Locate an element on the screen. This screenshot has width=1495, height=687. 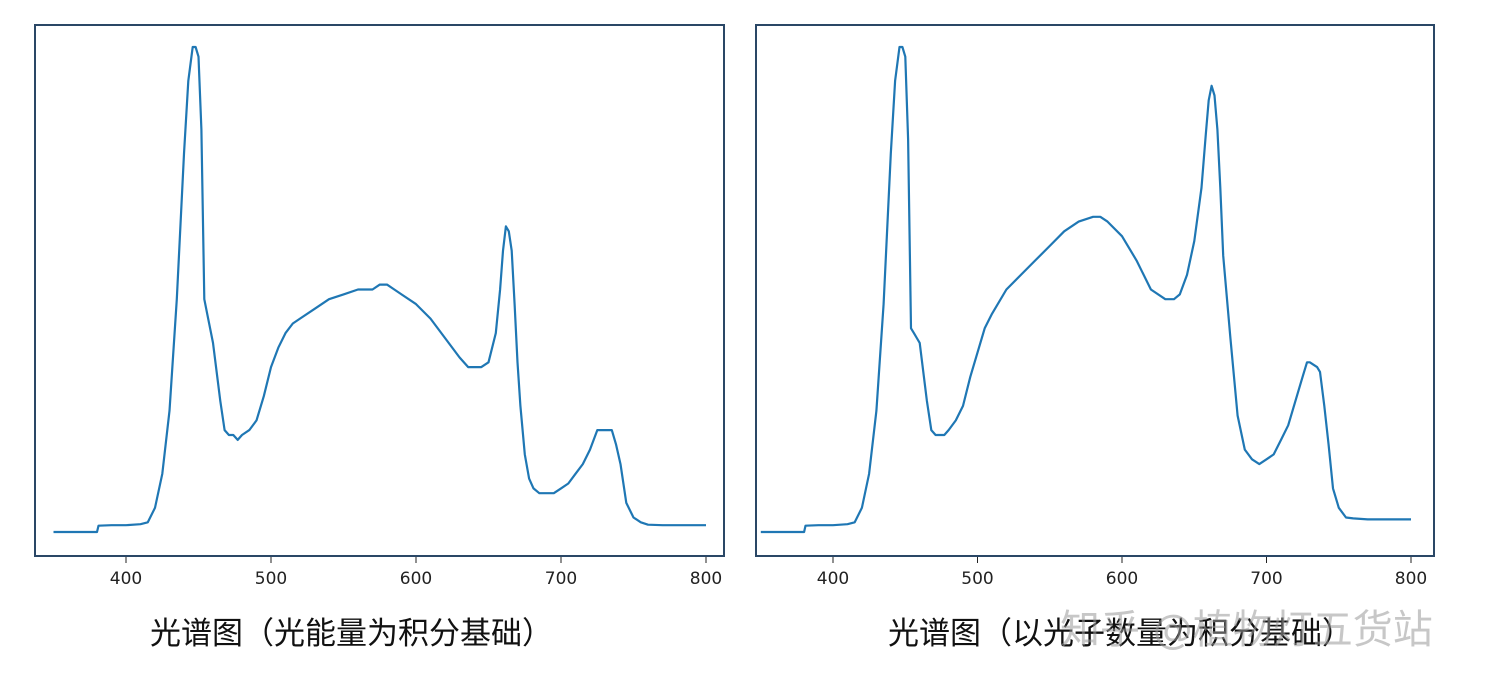
watermark: 知乎 @植物灯五货站 is located at coordinates (1246, 630).